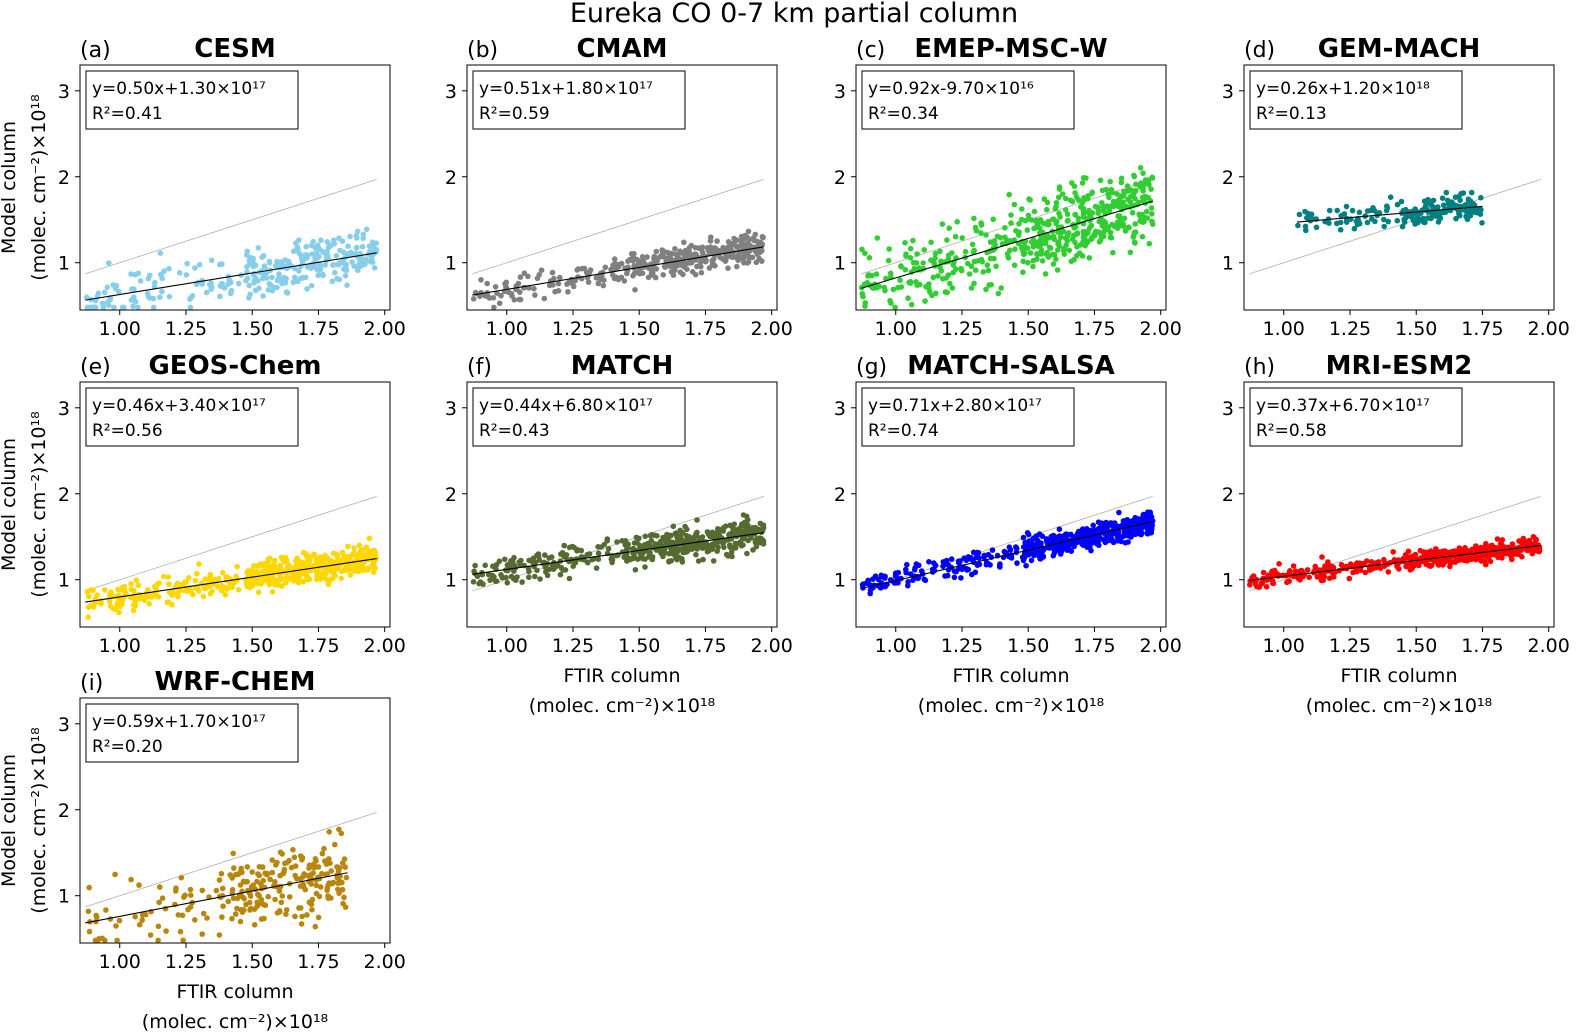 The image size is (1583, 1032). What do you see at coordinates (968, 100) in the screenshot?
I see `fit-annotation-box` at bounding box center [968, 100].